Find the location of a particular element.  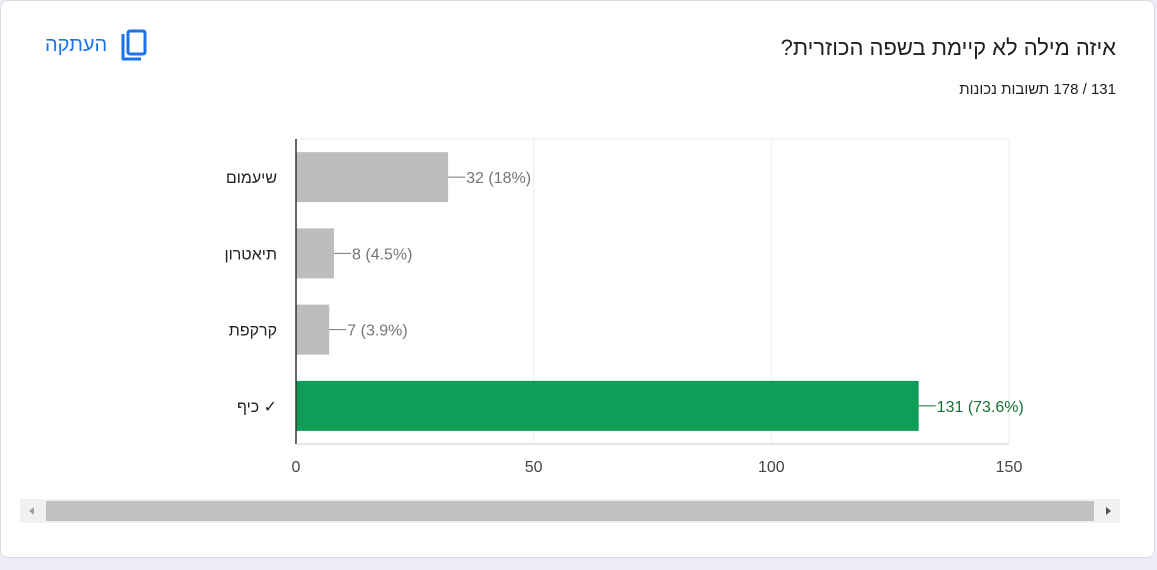

scroll-thumb is located at coordinates (570, 511).